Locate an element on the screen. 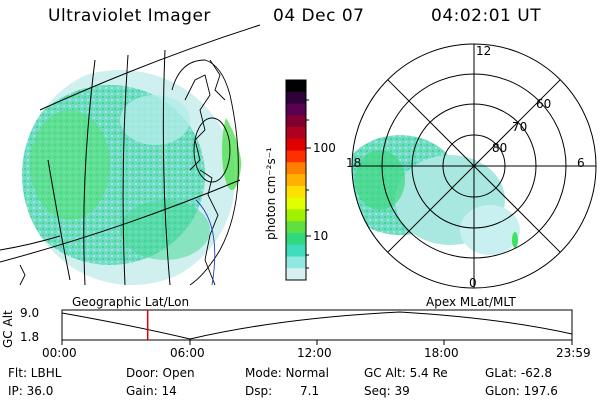 The height and width of the screenshot is (400, 600). mlt-label-6: 6 is located at coordinates (581, 163).